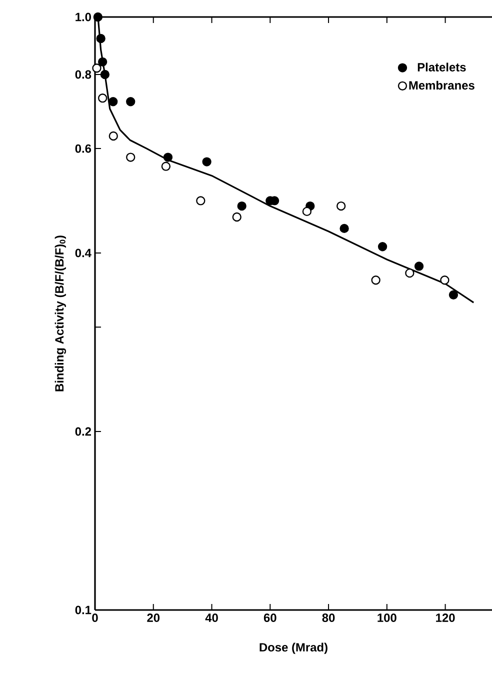  Describe the element at coordinates (83, 253) in the screenshot. I see `y-tick-label: 0.4` at that location.